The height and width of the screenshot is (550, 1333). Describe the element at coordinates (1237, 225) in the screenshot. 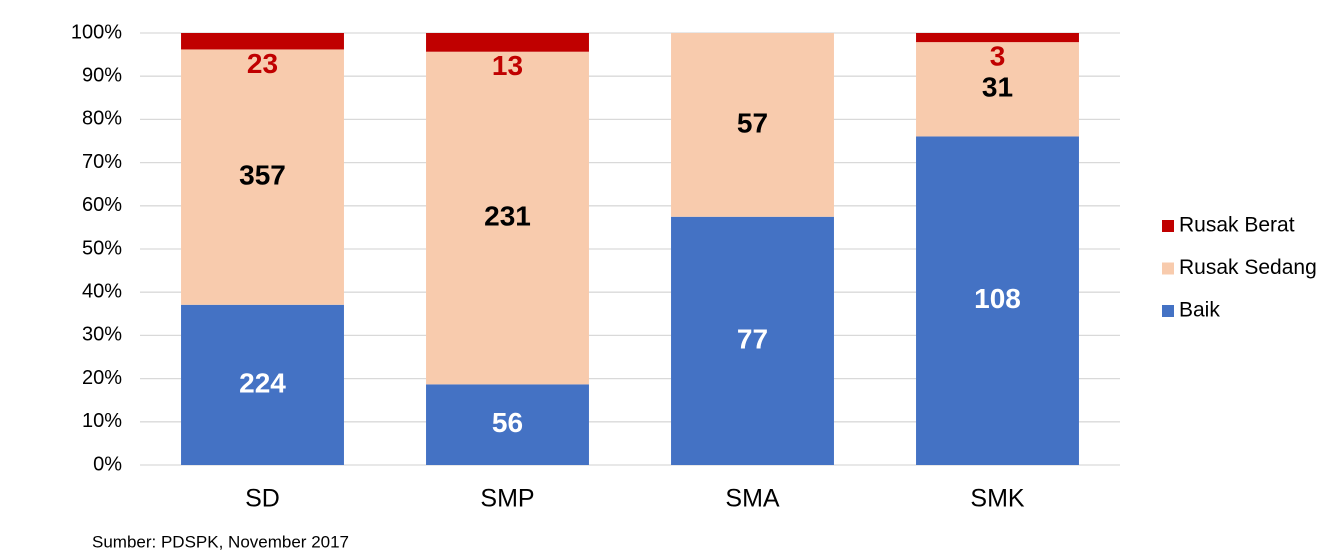

I see `legend-label: Rusak Berat` at that location.